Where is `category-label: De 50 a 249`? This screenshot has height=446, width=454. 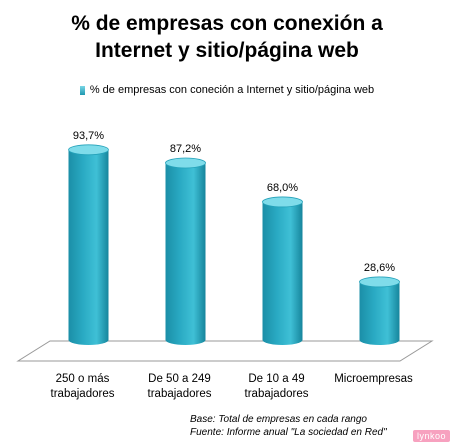 category-label: De 50 a 249 is located at coordinates (179, 379).